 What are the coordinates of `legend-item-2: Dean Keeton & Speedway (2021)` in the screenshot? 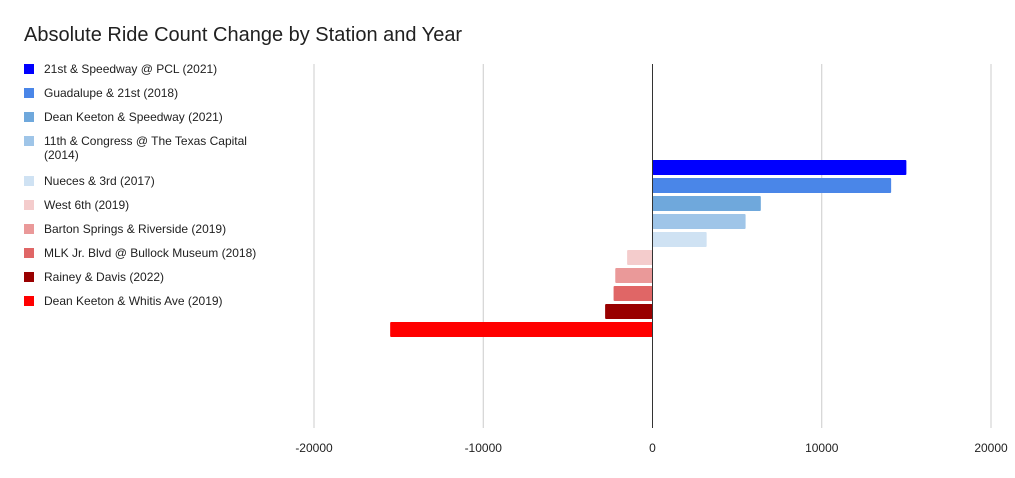 It's located at (149, 117).